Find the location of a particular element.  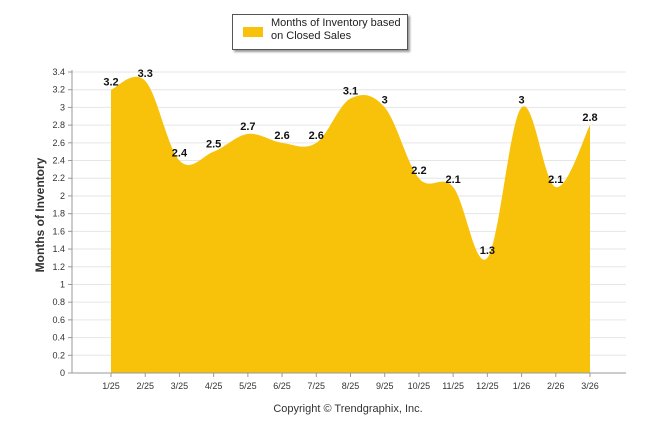

data-label: 2.8 is located at coordinates (589, 118).